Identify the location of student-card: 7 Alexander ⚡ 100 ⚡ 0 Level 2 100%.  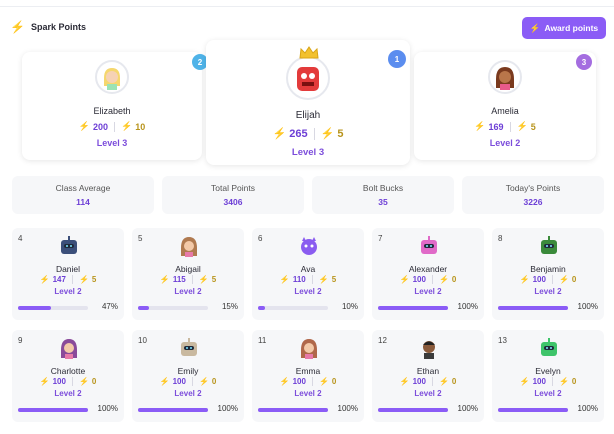
(428, 274).